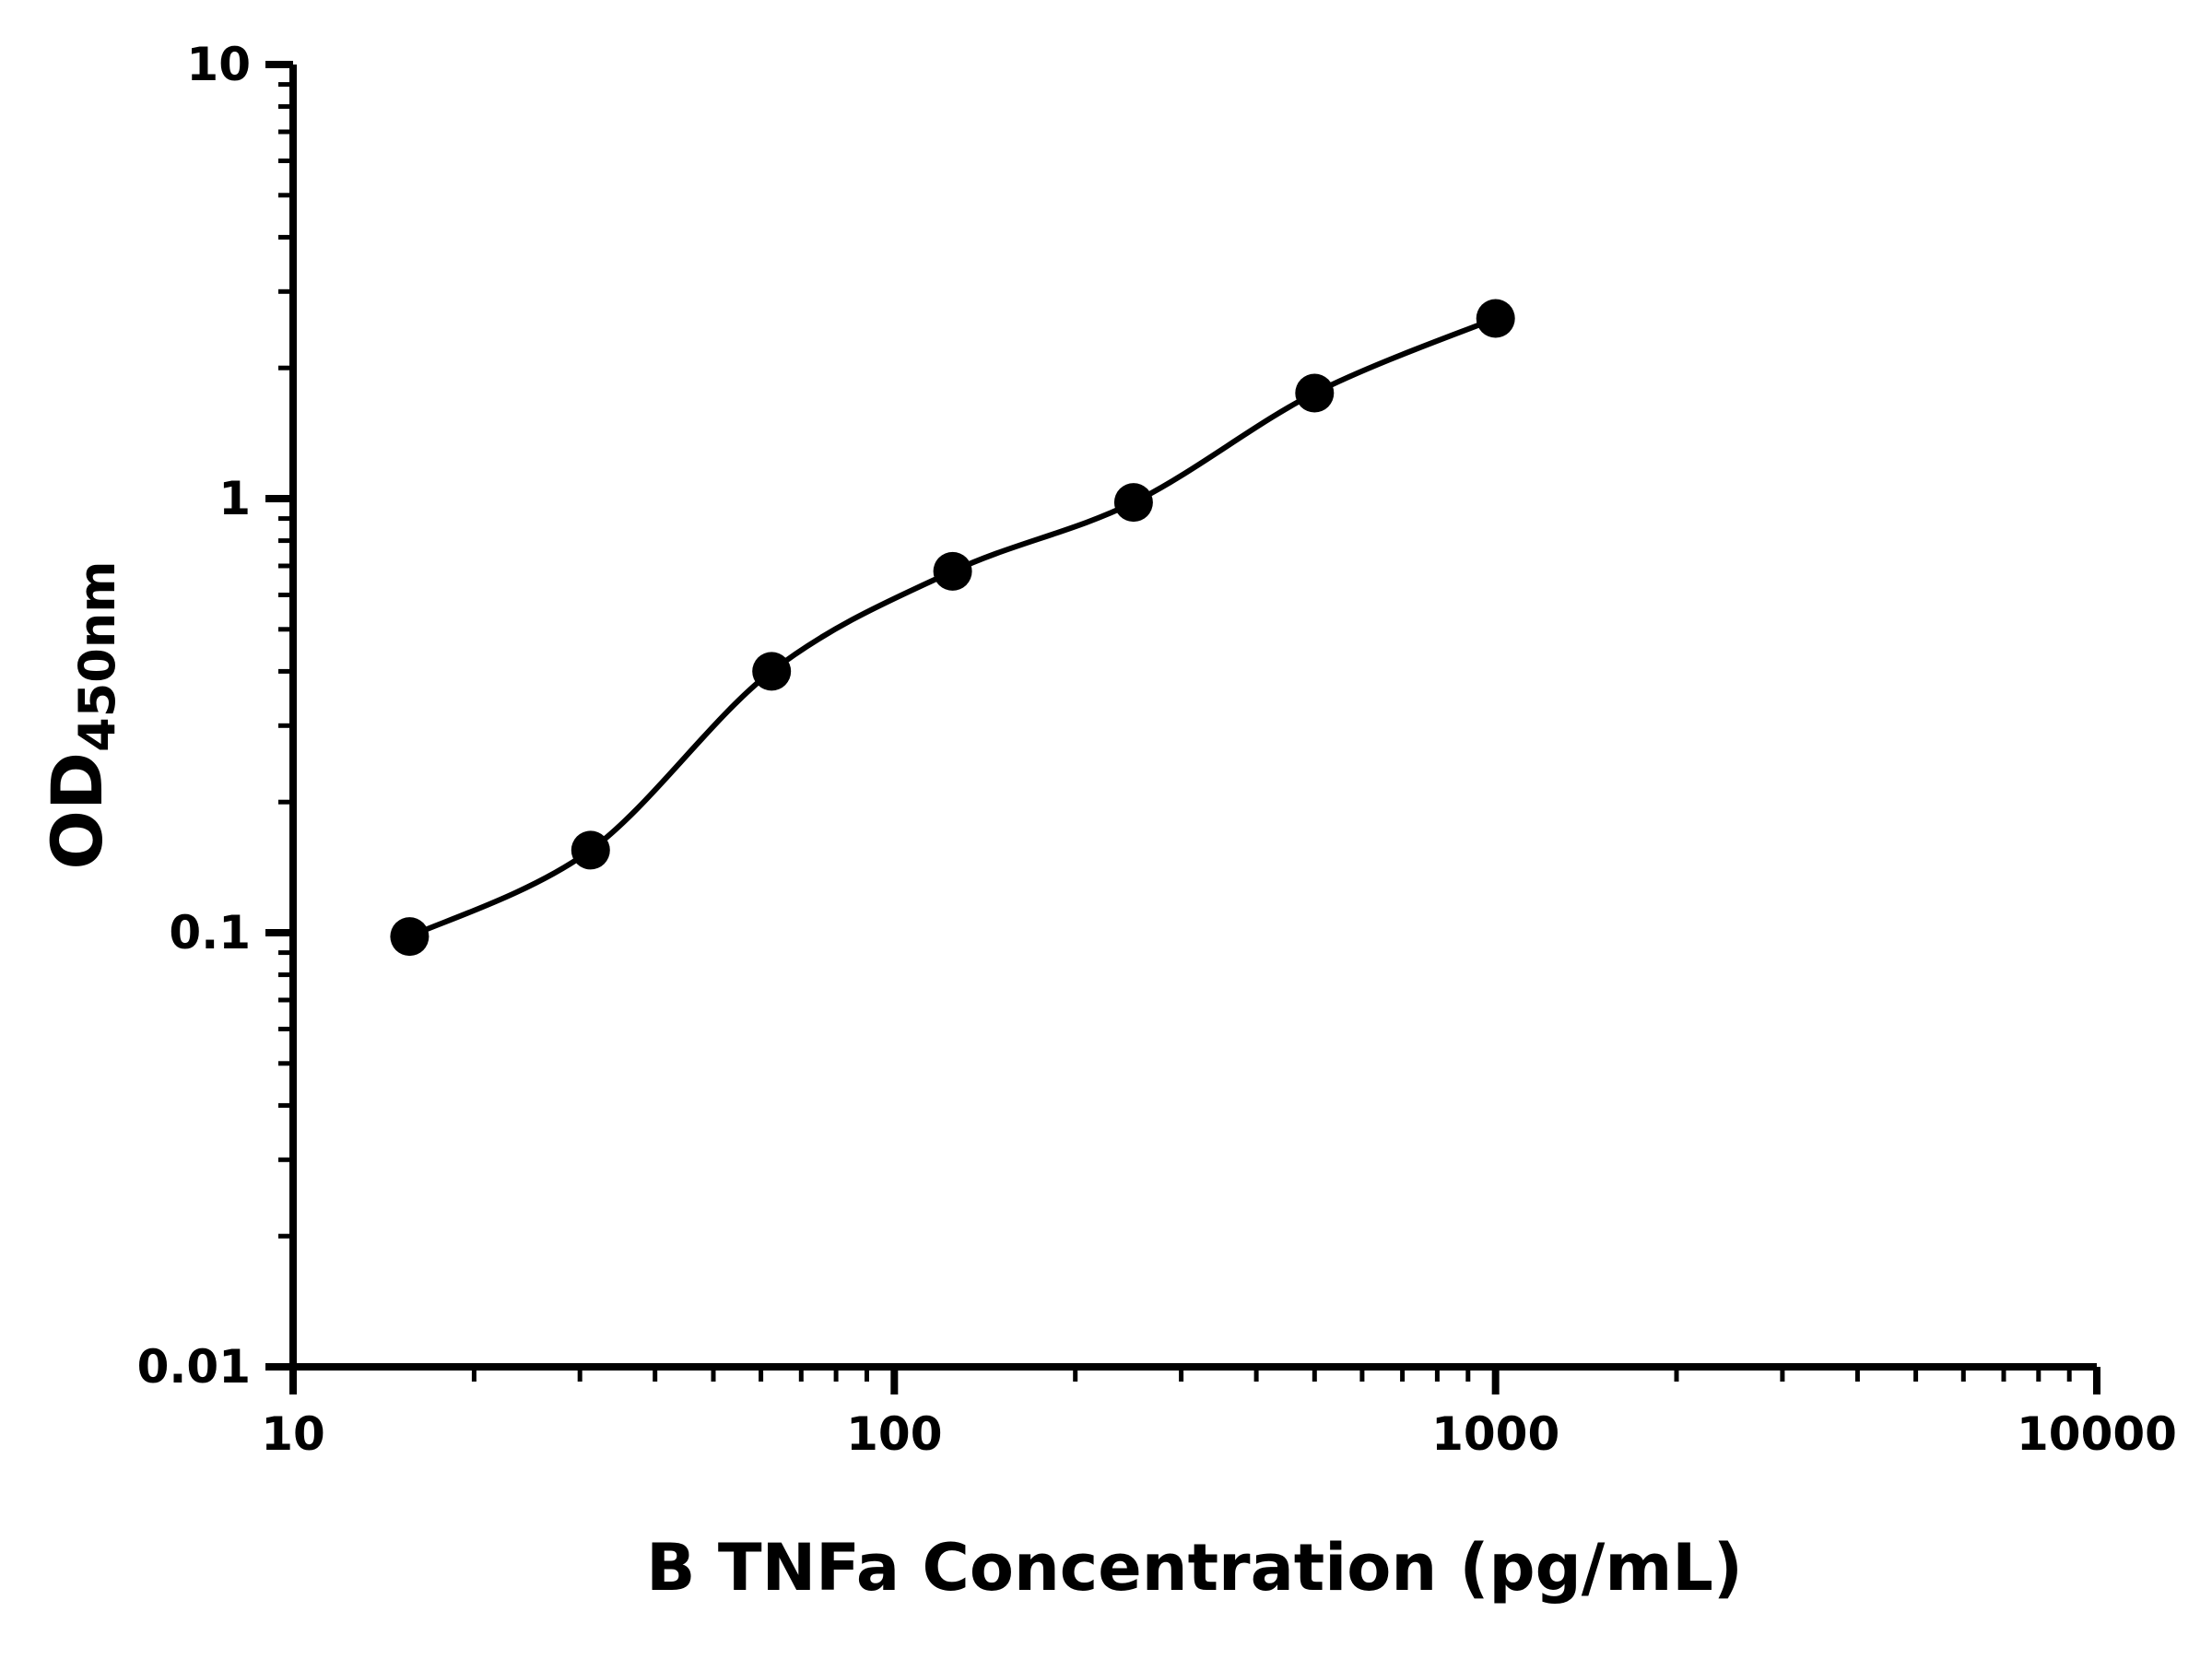 This screenshot has height=1659, width=2212. I want to click on y-tick-label: 0.1, so click(210, 932).